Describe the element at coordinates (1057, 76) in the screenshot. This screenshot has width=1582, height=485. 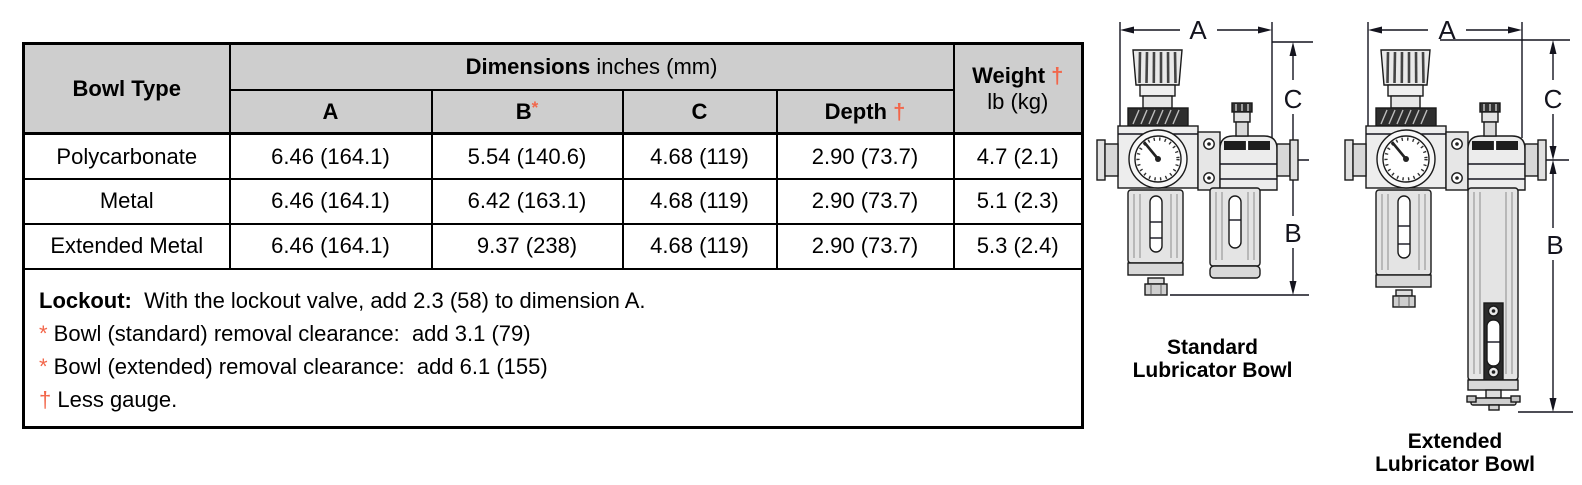
I see `weight-dagger-mark: †` at that location.